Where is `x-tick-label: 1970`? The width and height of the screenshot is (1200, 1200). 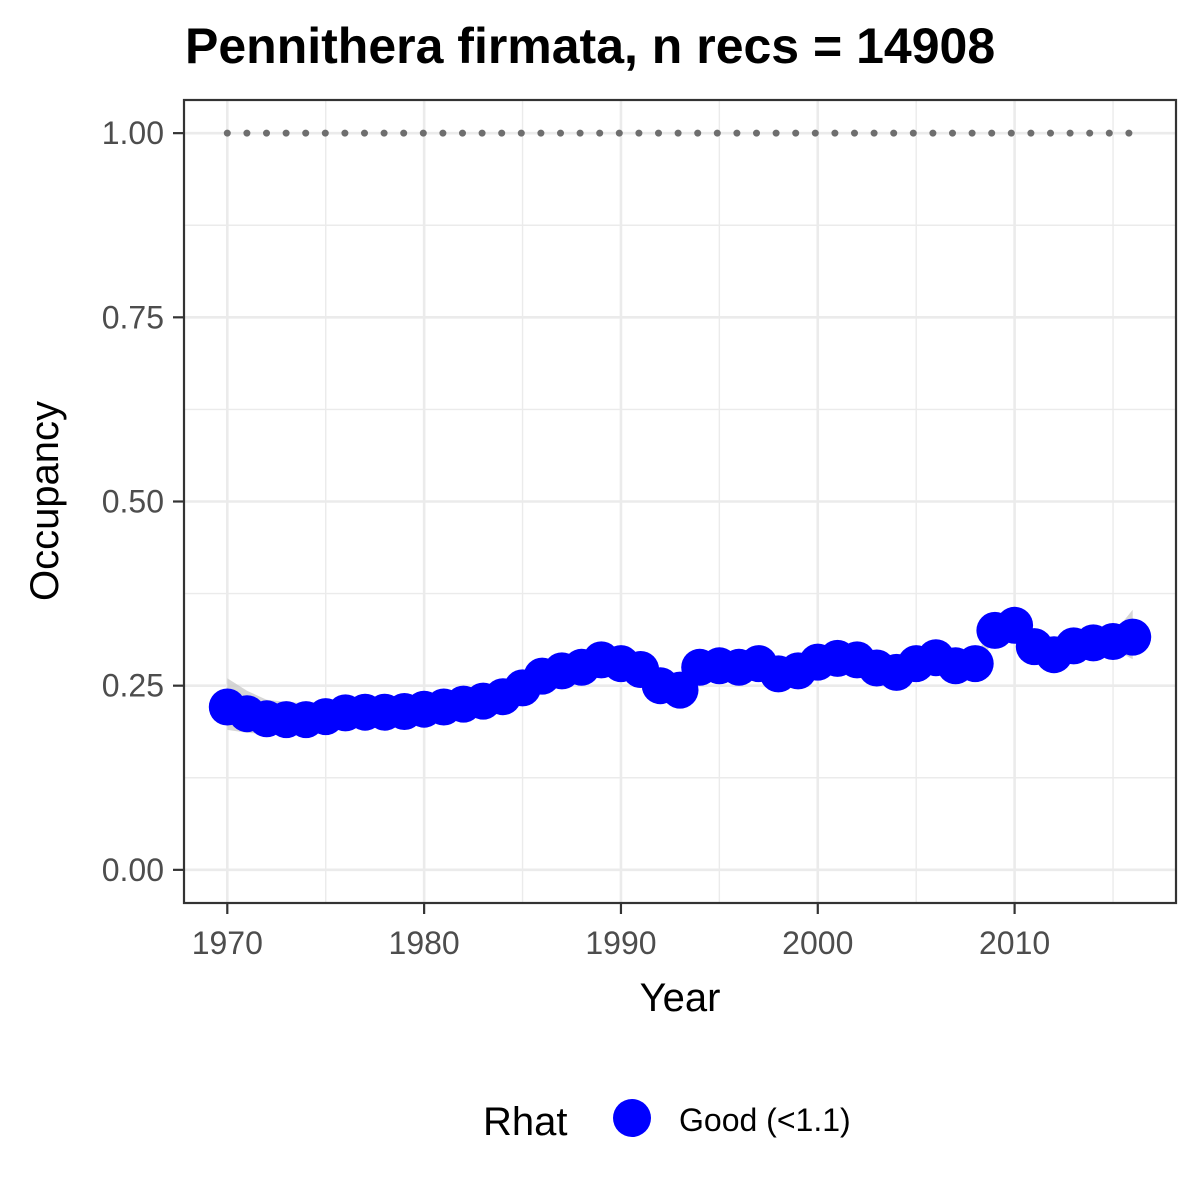 x-tick-label: 1970 is located at coordinates (227, 943).